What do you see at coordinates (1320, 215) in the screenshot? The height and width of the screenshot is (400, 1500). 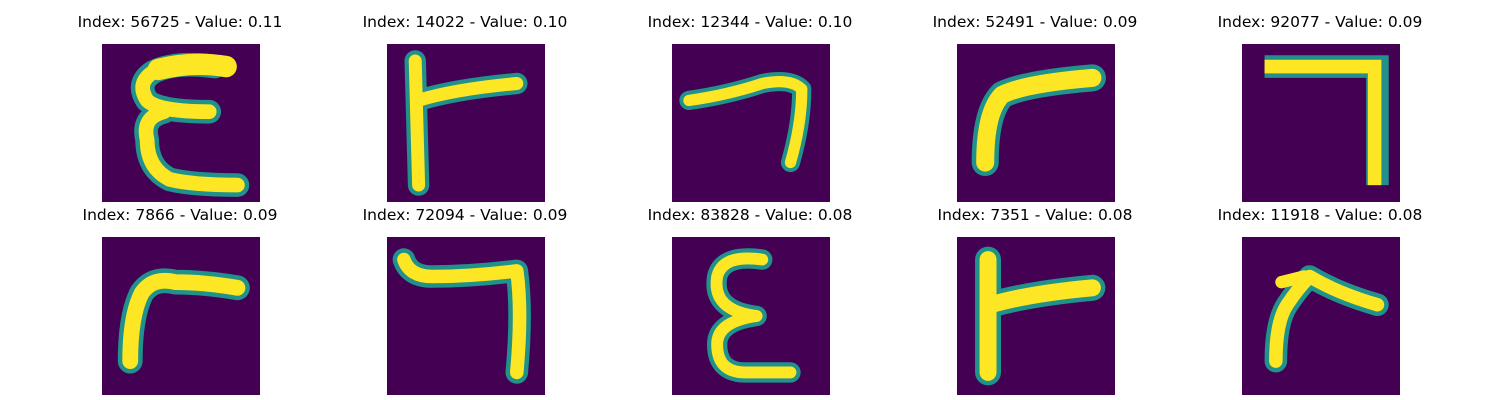 I see `panel-title: Index: 11918 - Value: 0.08` at bounding box center [1320, 215].